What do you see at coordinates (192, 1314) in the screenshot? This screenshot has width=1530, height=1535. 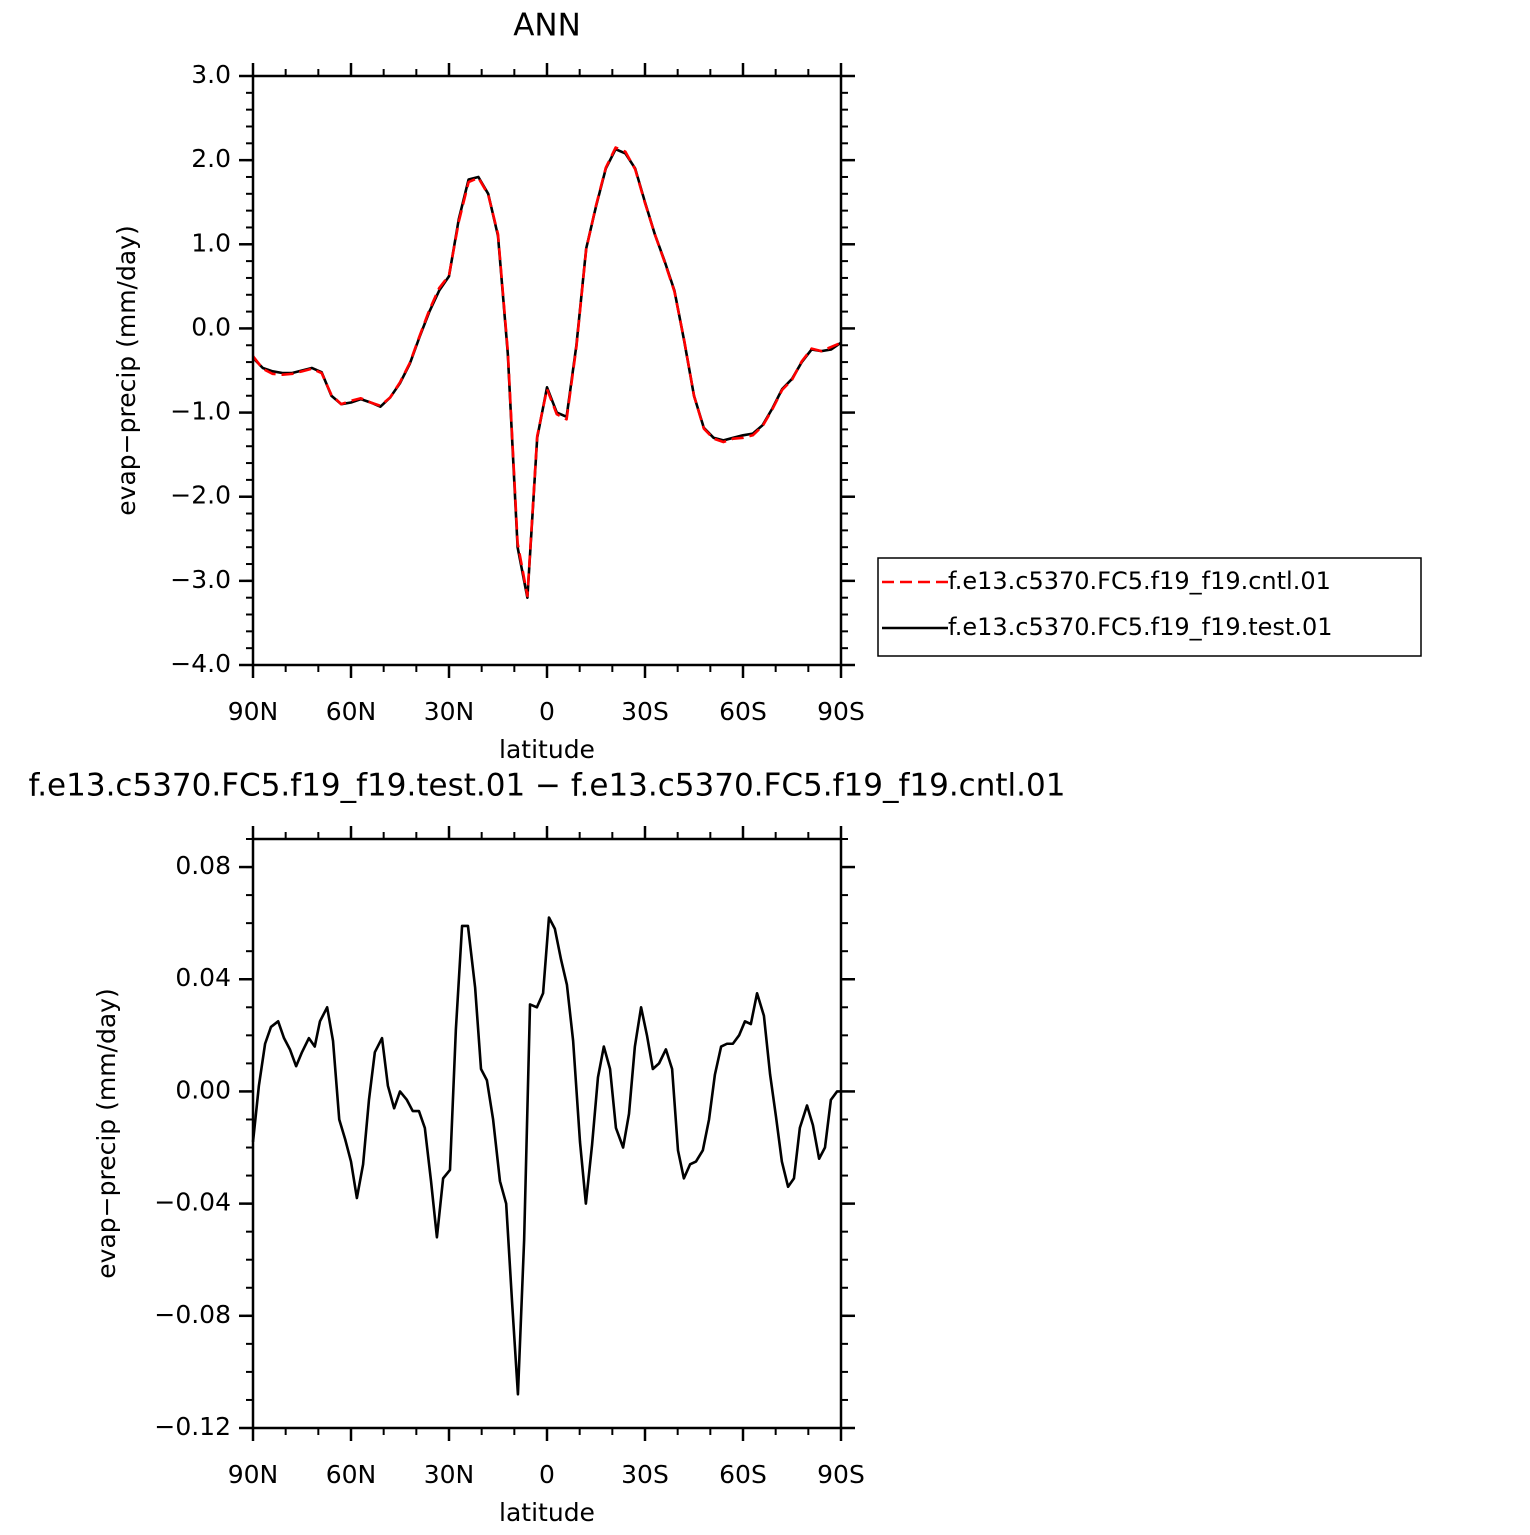 I see `y-tick-label: −0.08` at bounding box center [192, 1314].